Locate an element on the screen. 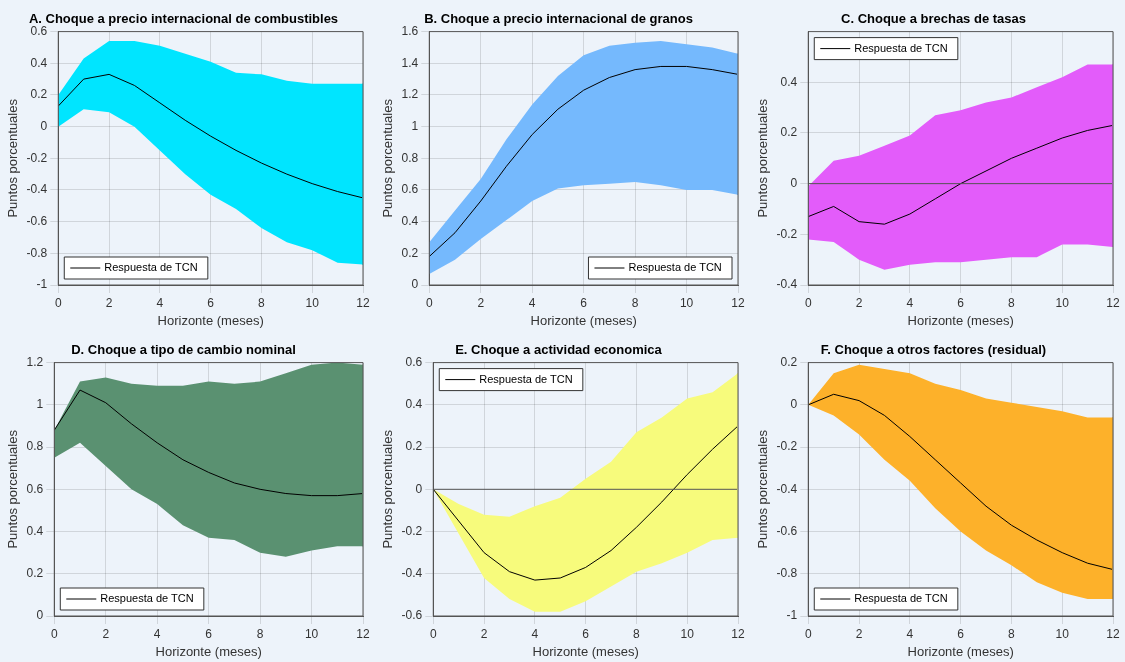  chart-title: C. Choque a brechas de tasas is located at coordinates (933, 19).